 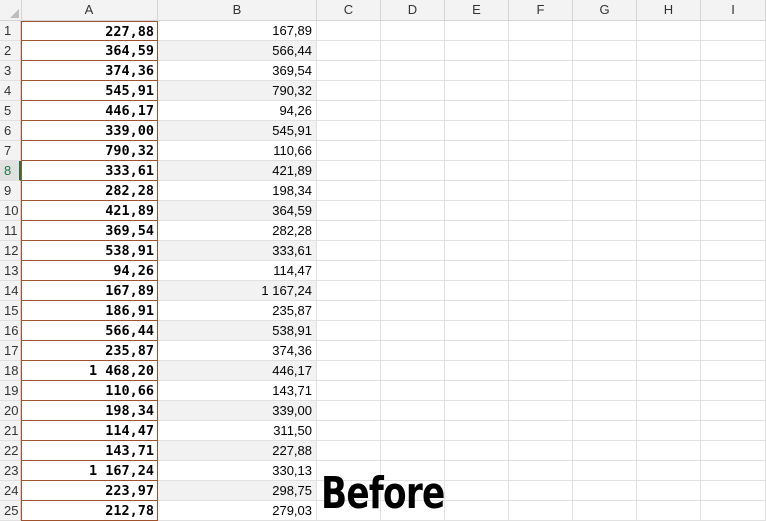 I want to click on cell-a: 1 167,24, so click(x=89, y=471).